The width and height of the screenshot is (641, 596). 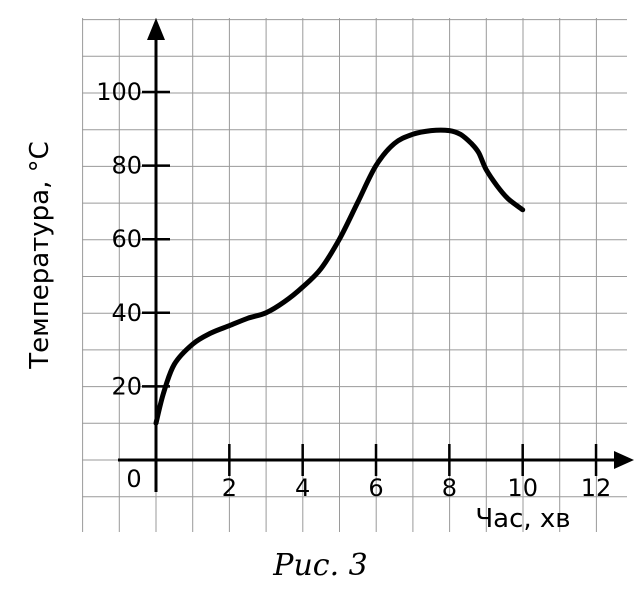 I want to click on origin-label: 0, so click(x=133, y=479).